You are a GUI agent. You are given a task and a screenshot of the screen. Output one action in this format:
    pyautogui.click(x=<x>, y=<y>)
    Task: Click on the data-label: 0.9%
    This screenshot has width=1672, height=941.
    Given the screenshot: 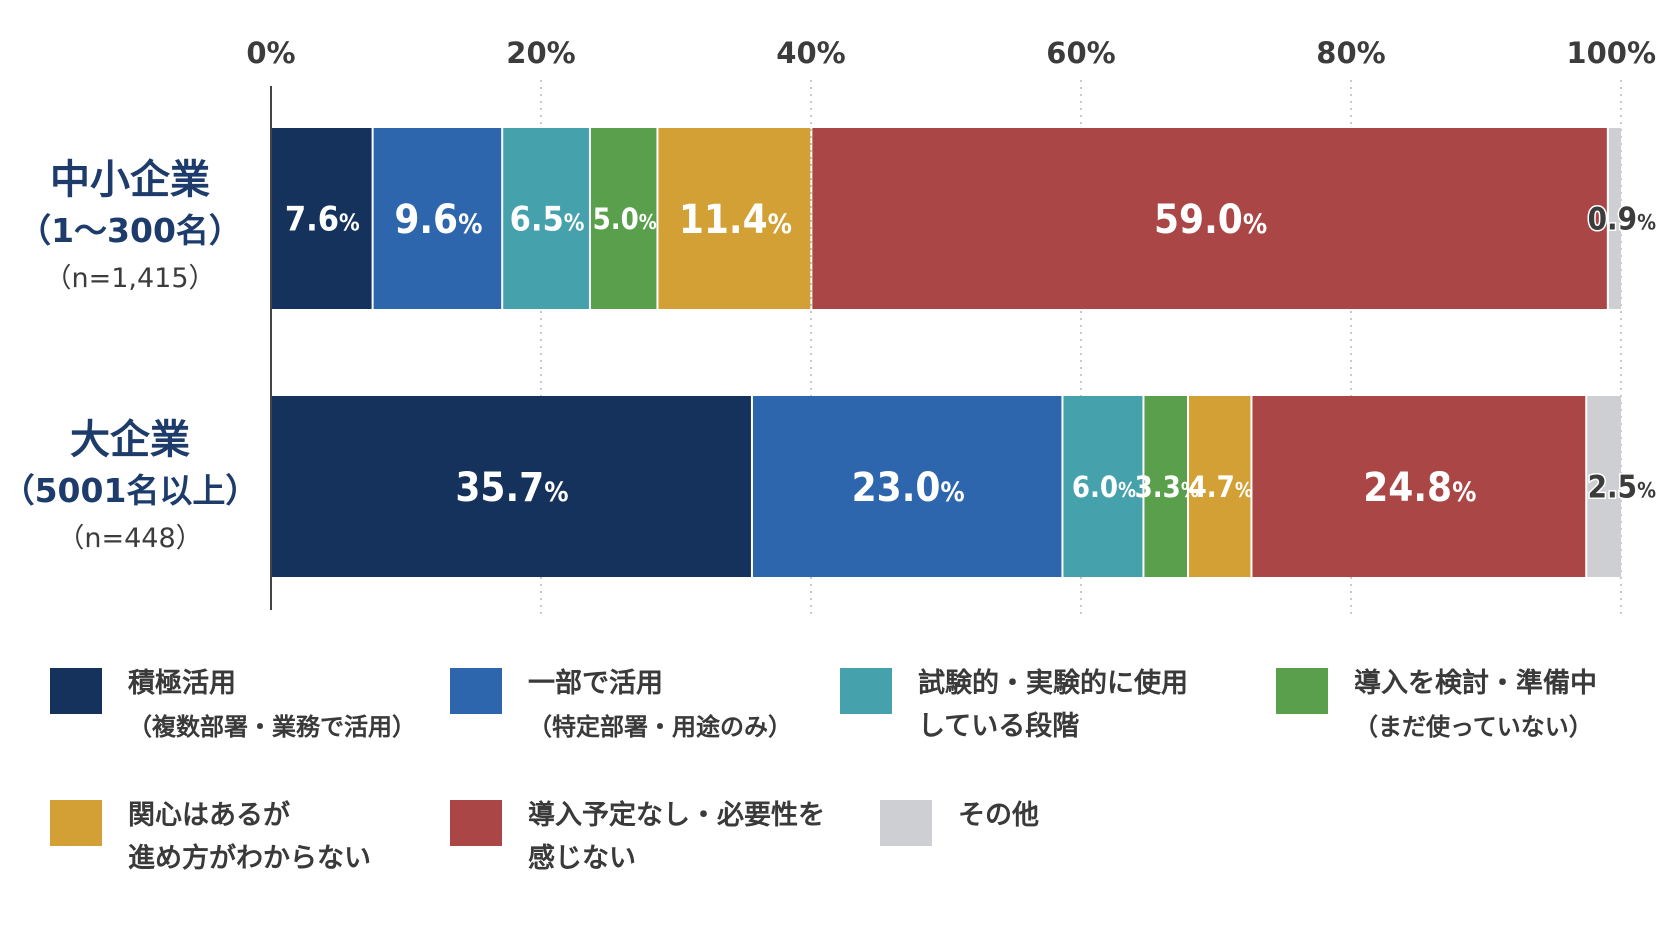 What is the action you would take?
    pyautogui.click(x=1622, y=220)
    